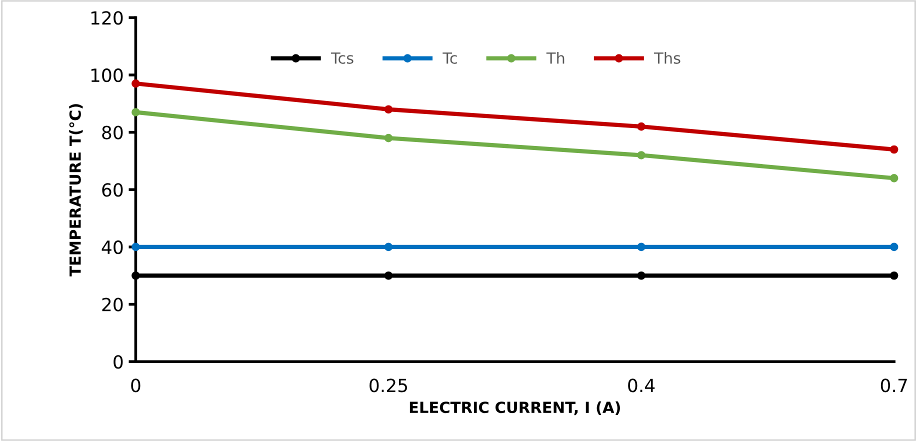  I want to click on y-tick-label: 20, so click(112, 305).